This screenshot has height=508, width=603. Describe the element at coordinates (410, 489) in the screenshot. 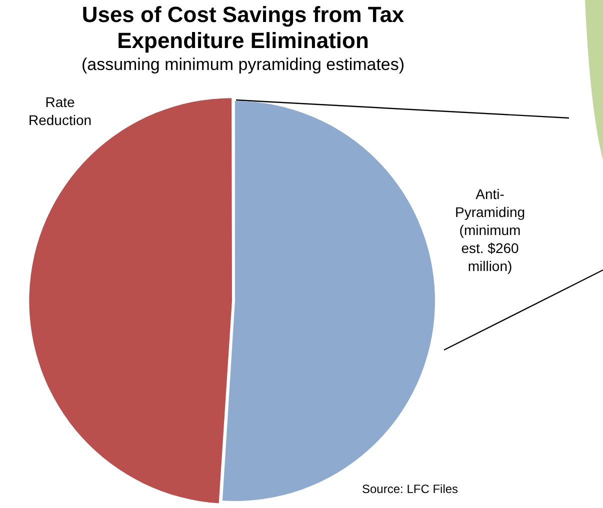

I see `source-note: Source: LFC Files` at that location.